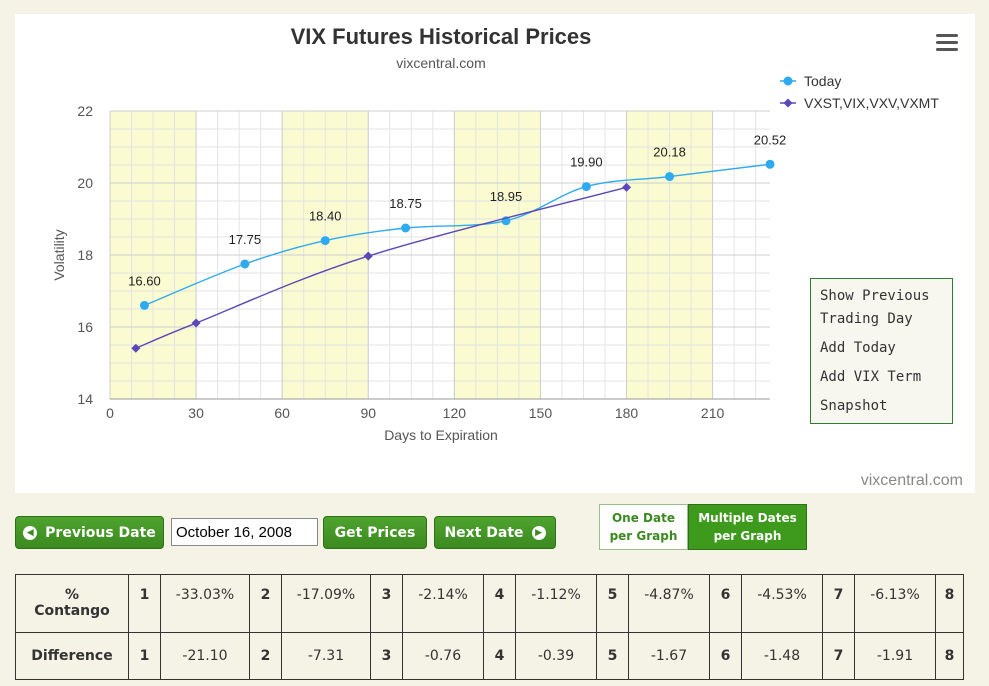 This screenshot has height=686, width=989. I want to click on data-label: 16.60, so click(144, 280).